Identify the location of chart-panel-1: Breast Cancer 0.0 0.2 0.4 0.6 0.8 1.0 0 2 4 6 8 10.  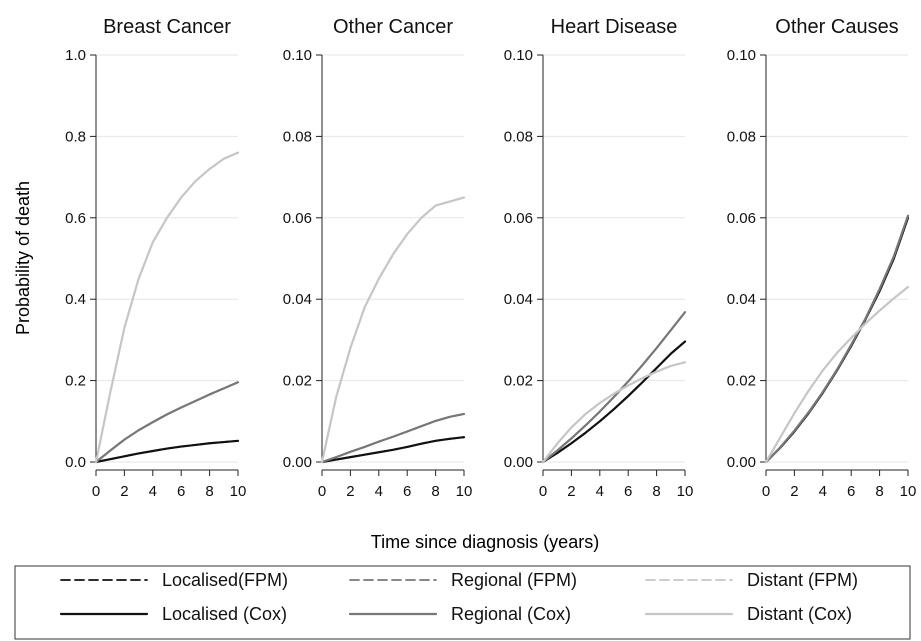
(155, 258).